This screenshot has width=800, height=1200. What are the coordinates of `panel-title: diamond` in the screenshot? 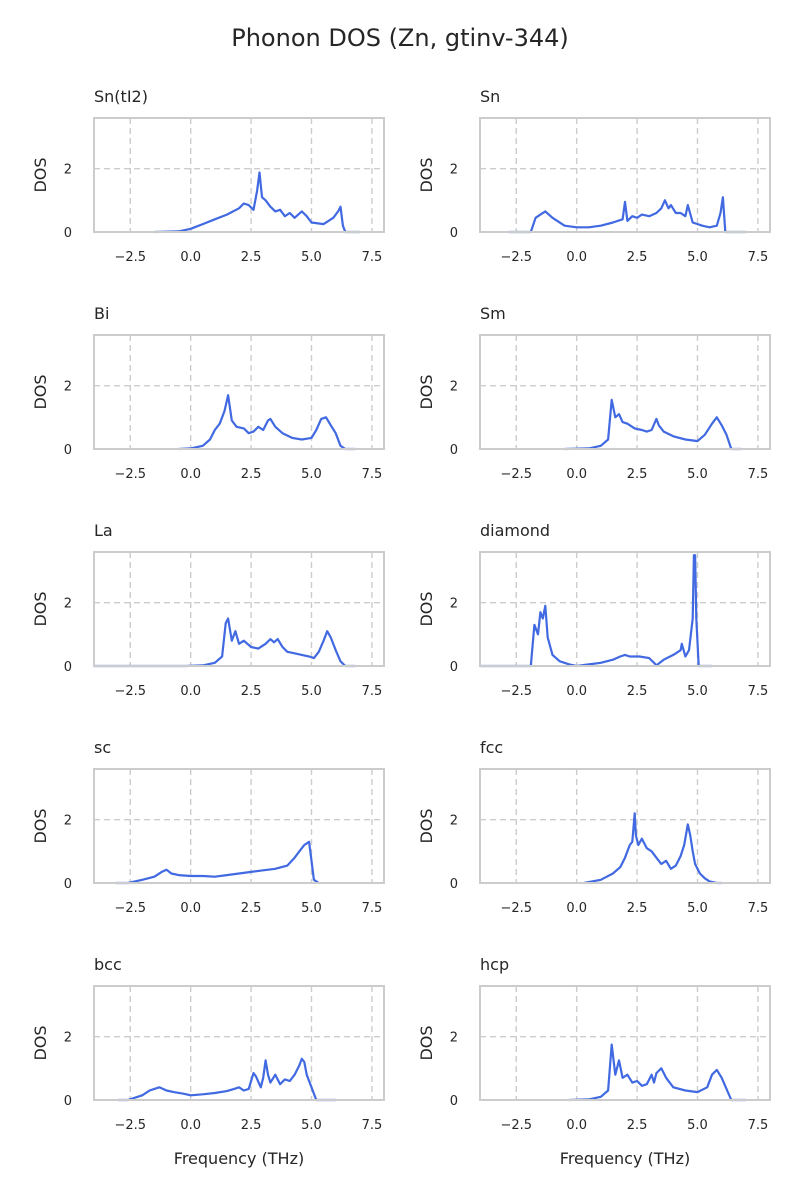 It's located at (515, 530).